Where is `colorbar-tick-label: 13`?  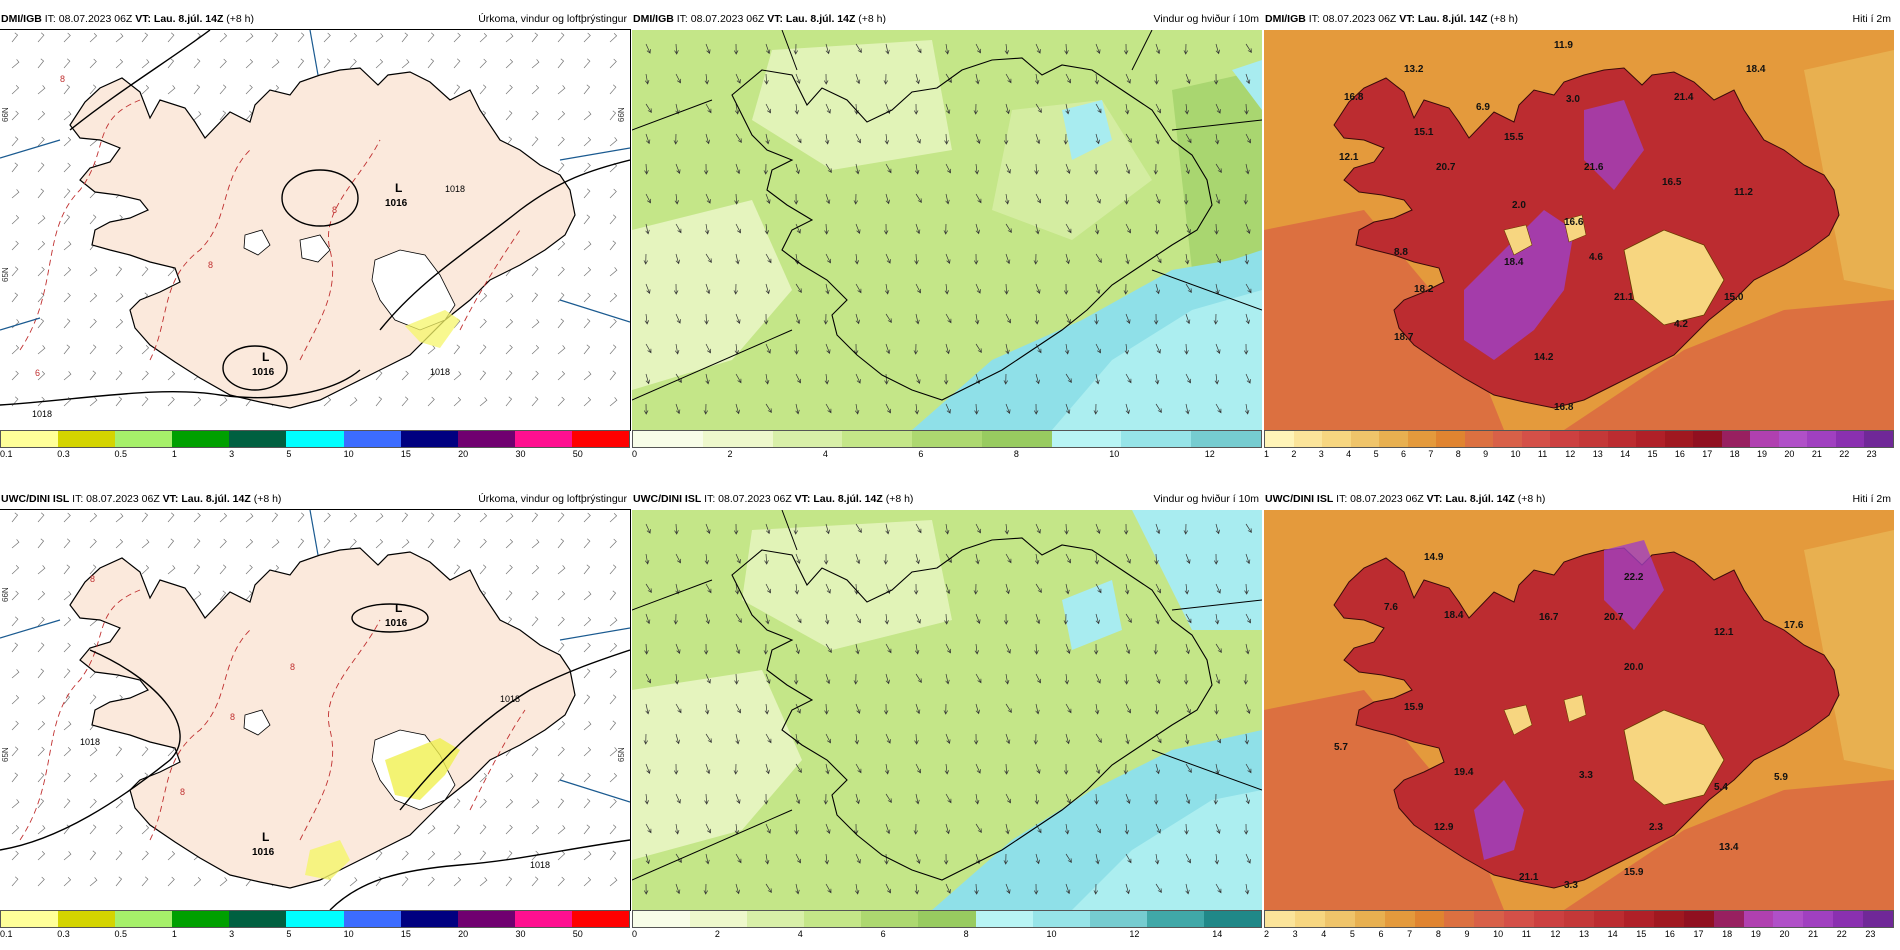 colorbar-tick-label: 13 is located at coordinates (1584, 934).